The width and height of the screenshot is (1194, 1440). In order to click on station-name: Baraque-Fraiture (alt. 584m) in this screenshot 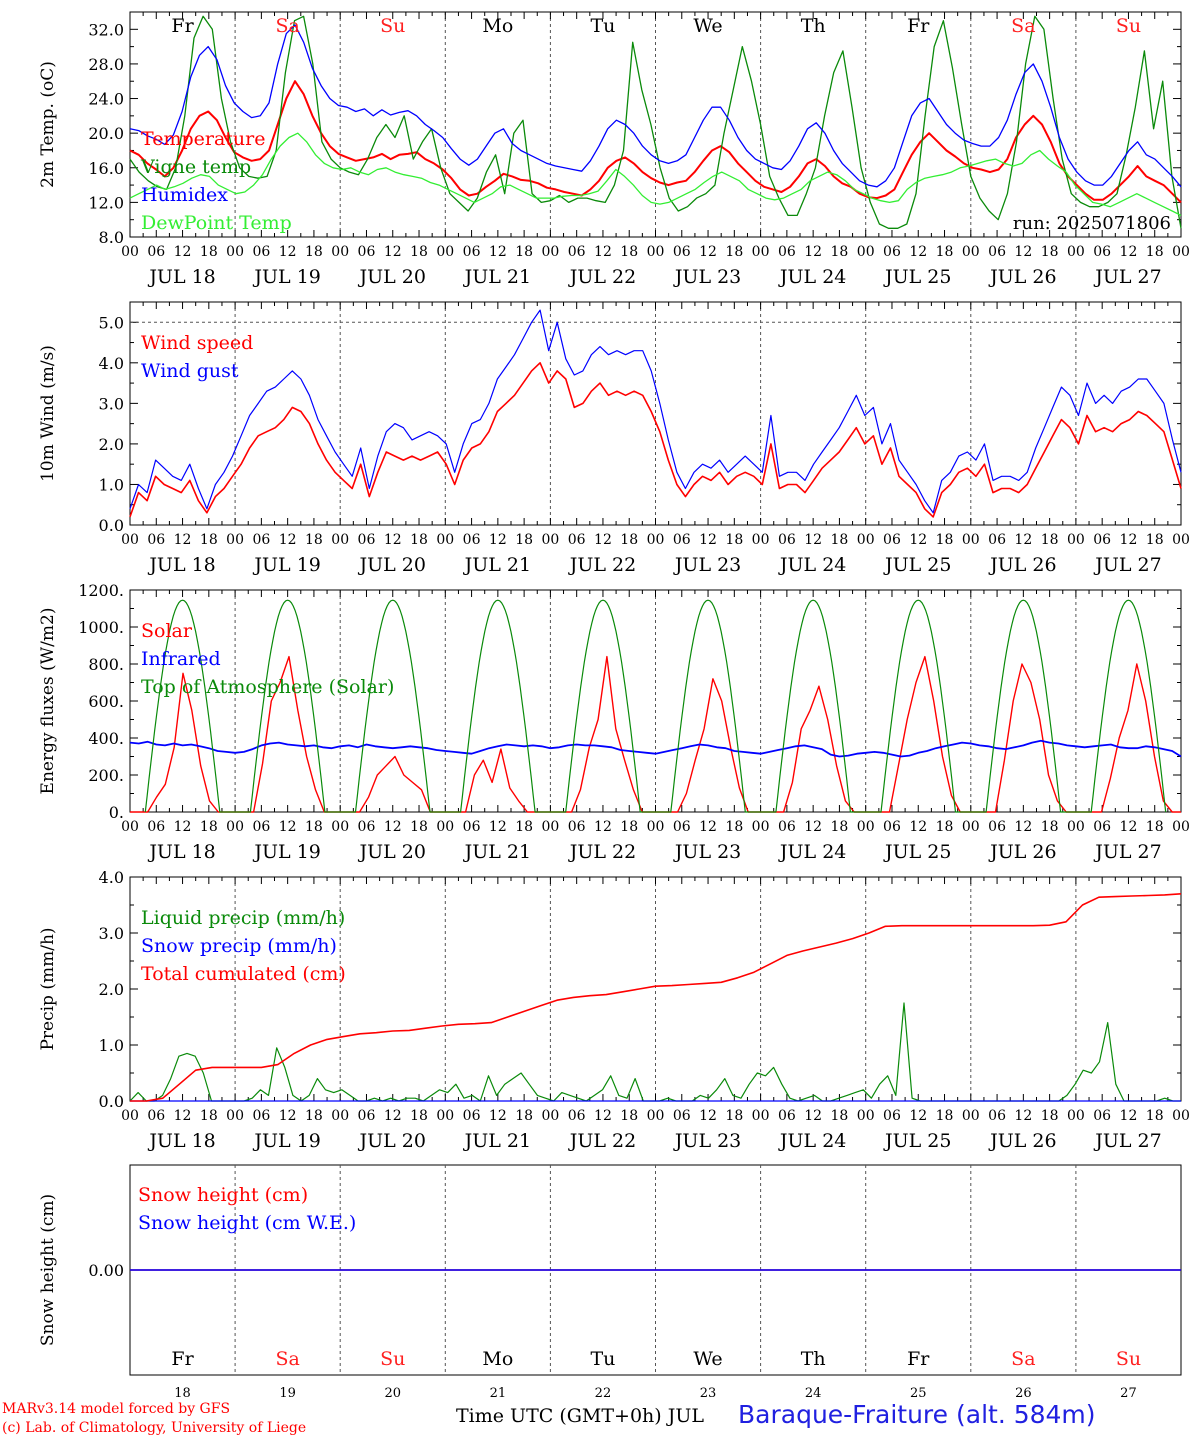, I will do `click(917, 1414)`.